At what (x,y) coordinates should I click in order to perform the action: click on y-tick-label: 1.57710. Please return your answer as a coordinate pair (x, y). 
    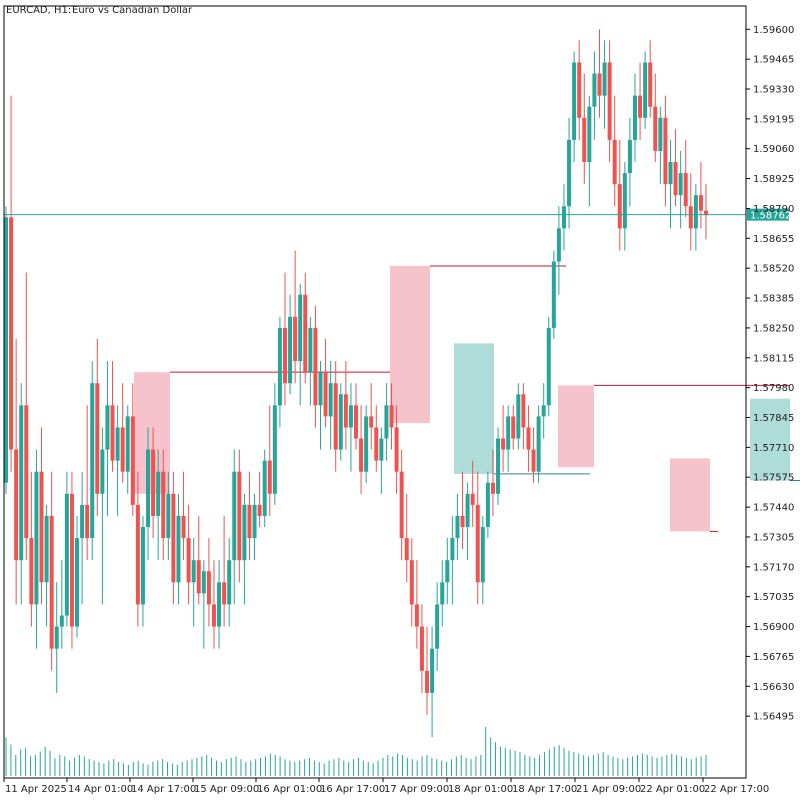
    Looking at the image, I should click on (773, 448).